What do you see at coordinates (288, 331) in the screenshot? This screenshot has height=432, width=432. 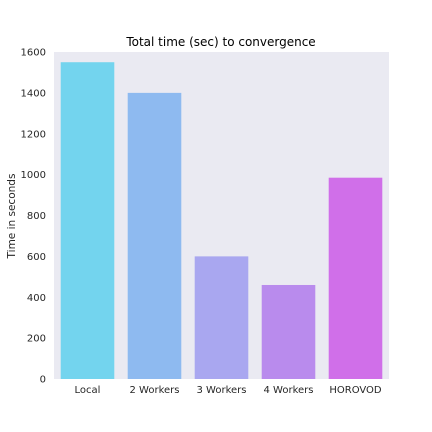 I see `bar-4-workers` at bounding box center [288, 331].